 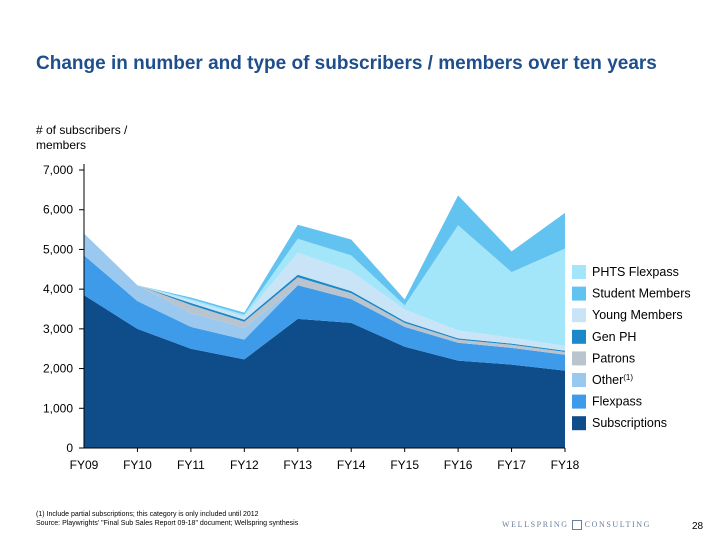 What do you see at coordinates (58, 329) in the screenshot?
I see `y-tick-label: 3,000` at bounding box center [58, 329].